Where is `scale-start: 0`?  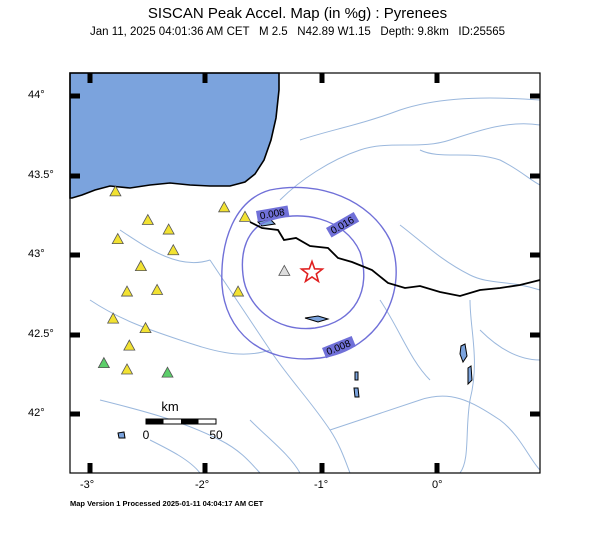 scale-start: 0 is located at coordinates (146, 435).